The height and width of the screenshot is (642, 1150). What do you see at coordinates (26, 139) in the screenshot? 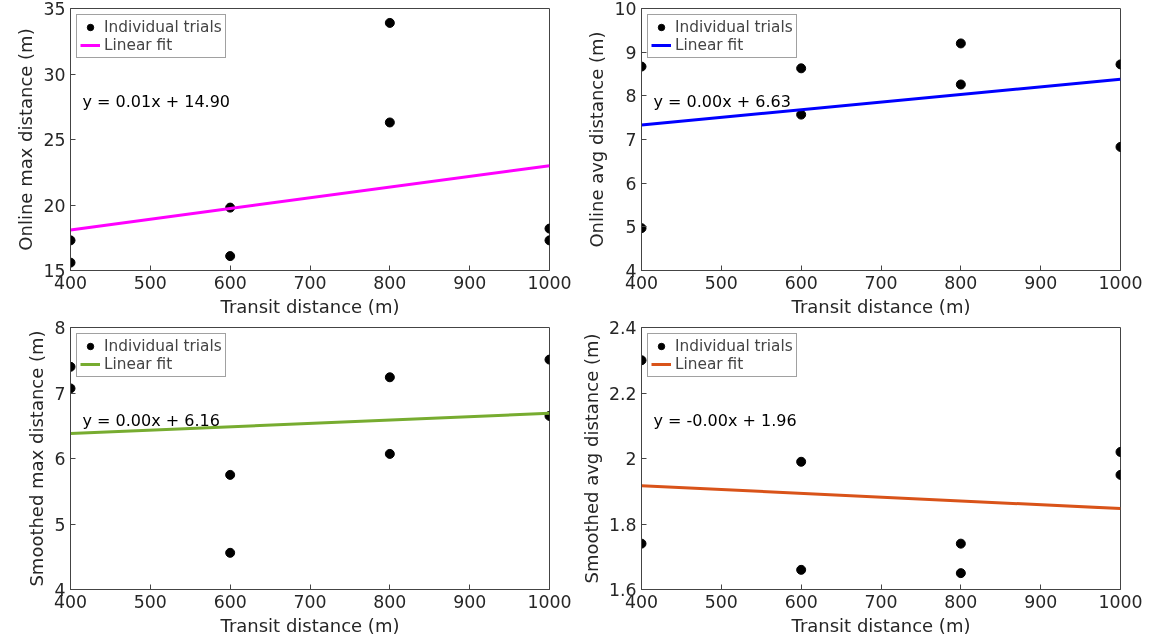
I see `y-axis-title: Online max distance (m)` at bounding box center [26, 139].